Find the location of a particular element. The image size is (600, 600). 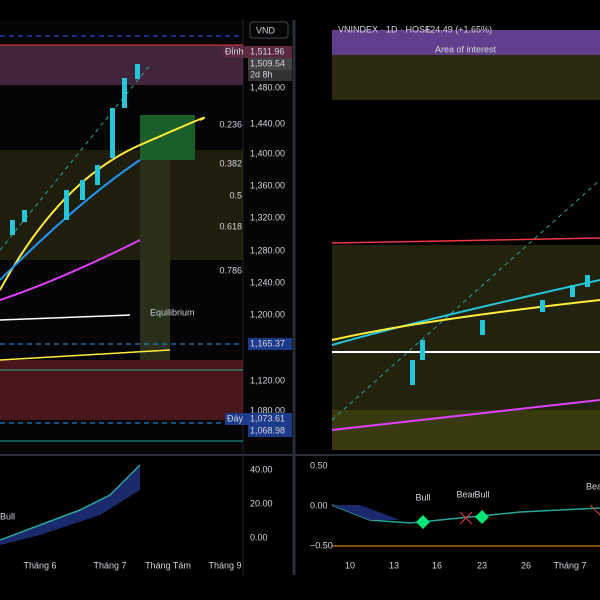

price-label: 1,080.00 is located at coordinates (267, 410).